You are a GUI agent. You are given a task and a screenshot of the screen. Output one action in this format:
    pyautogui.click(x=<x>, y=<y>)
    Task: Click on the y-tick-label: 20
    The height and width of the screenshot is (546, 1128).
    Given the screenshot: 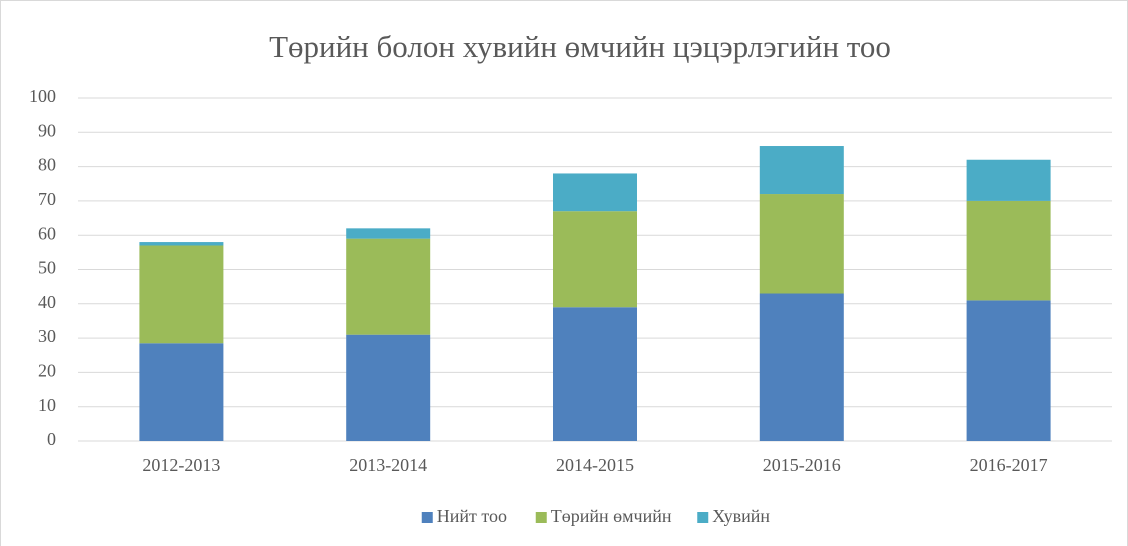 What is the action you would take?
    pyautogui.click(x=47, y=371)
    